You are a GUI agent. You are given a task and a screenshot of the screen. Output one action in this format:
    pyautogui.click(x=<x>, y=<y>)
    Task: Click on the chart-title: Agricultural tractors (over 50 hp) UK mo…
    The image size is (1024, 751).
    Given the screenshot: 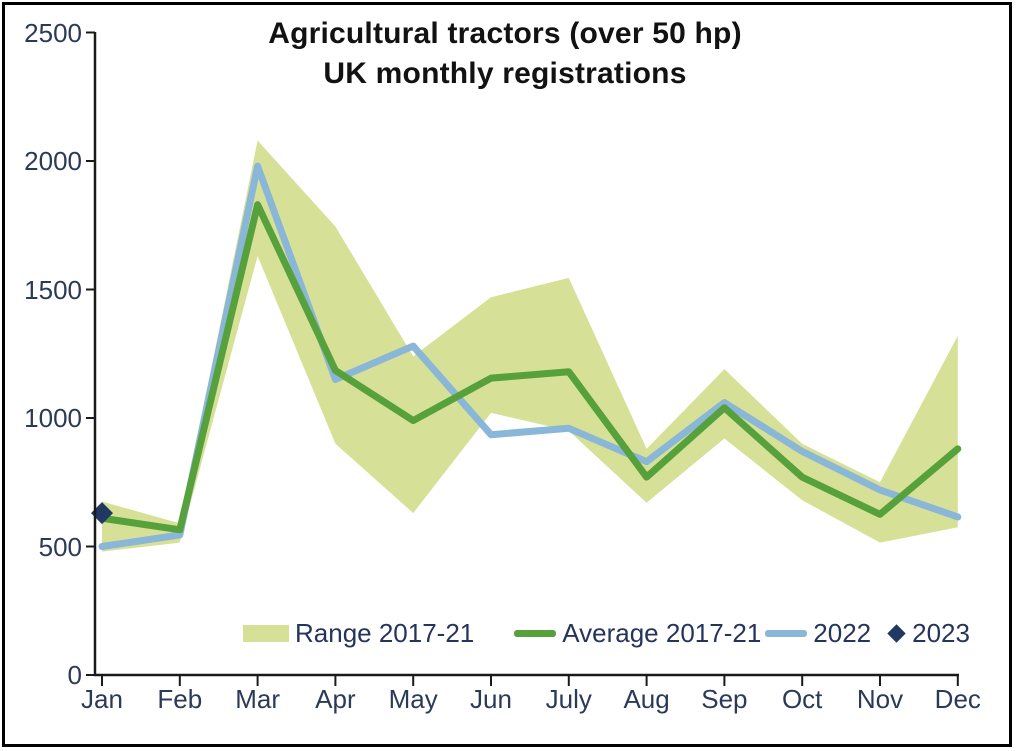 What is the action you would take?
    pyautogui.click(x=505, y=54)
    